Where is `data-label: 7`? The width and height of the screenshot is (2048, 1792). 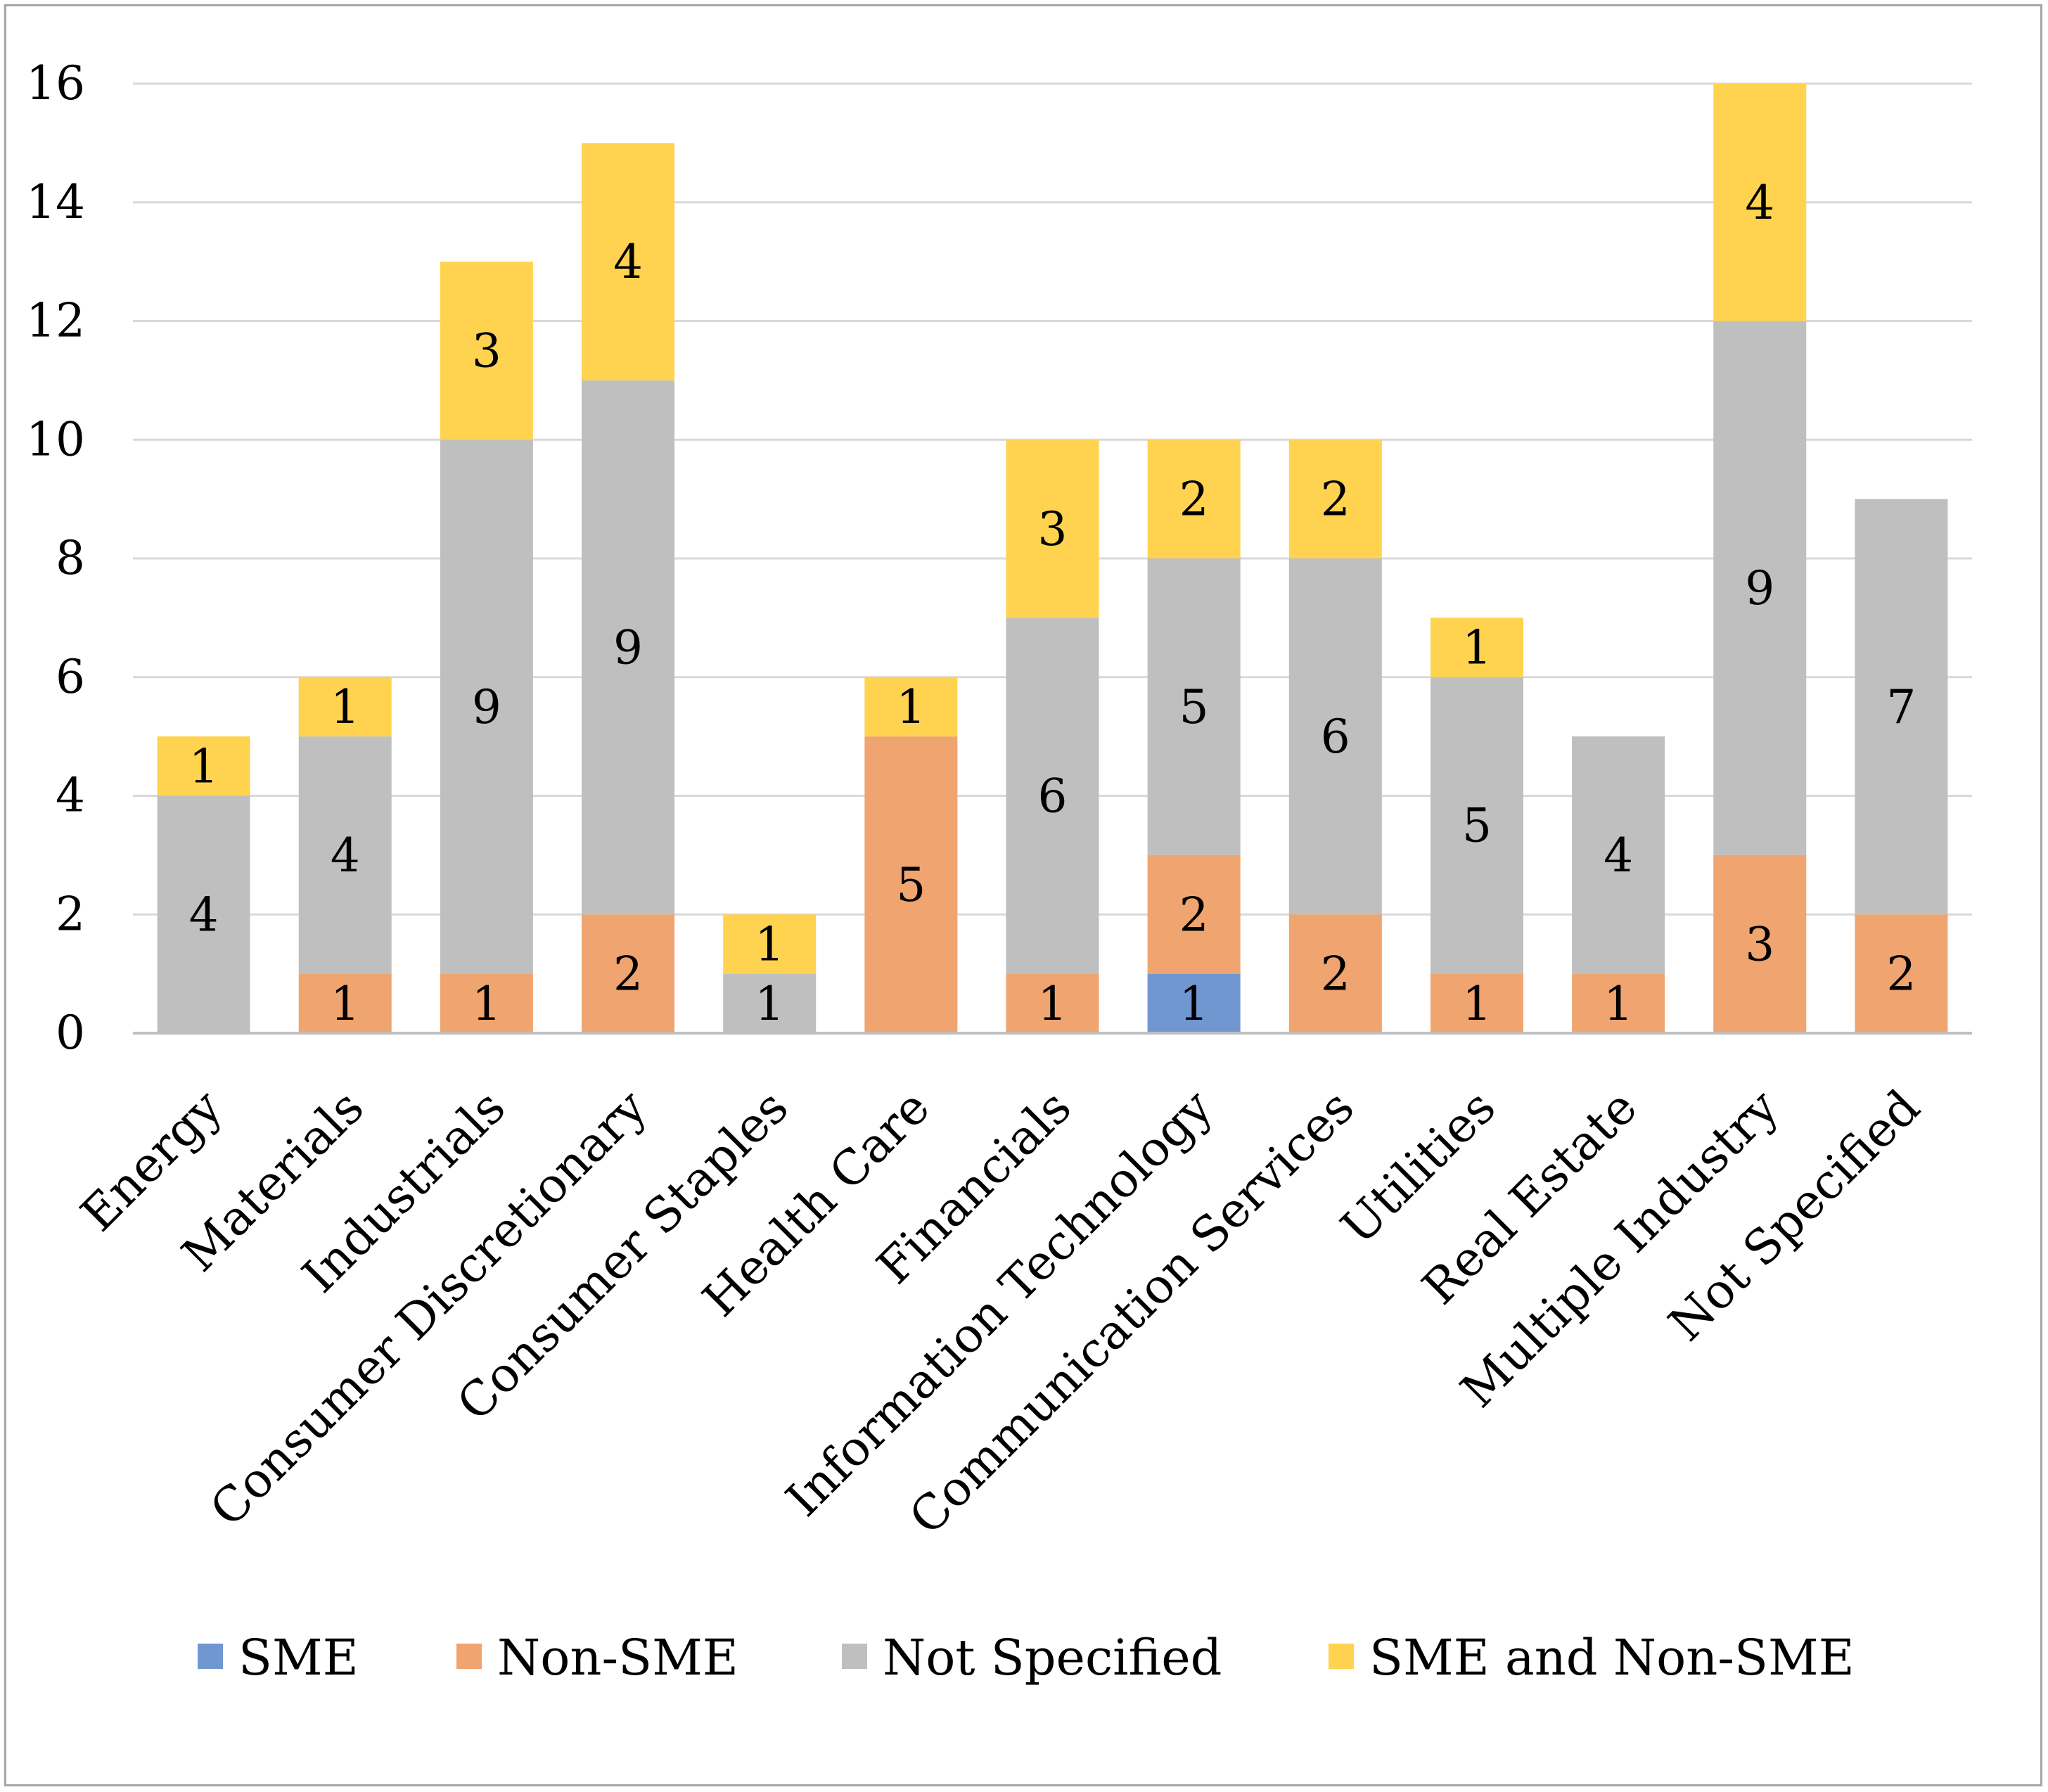
data-label: 7 is located at coordinates (1901, 707).